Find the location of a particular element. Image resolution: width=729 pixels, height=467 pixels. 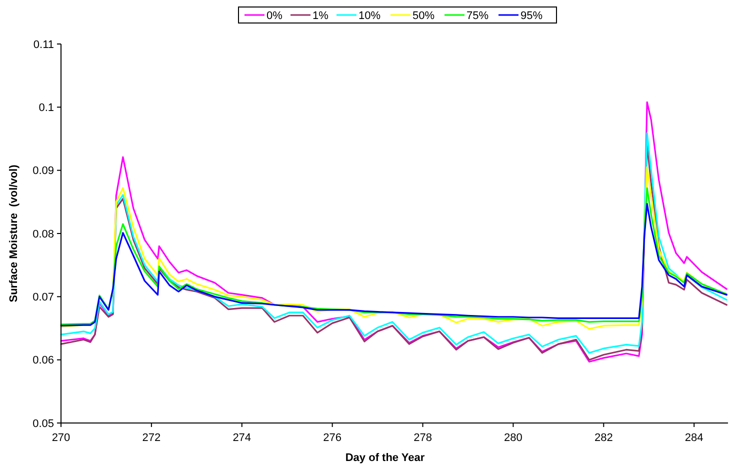

x-tick-label: 272 is located at coordinates (151, 438).